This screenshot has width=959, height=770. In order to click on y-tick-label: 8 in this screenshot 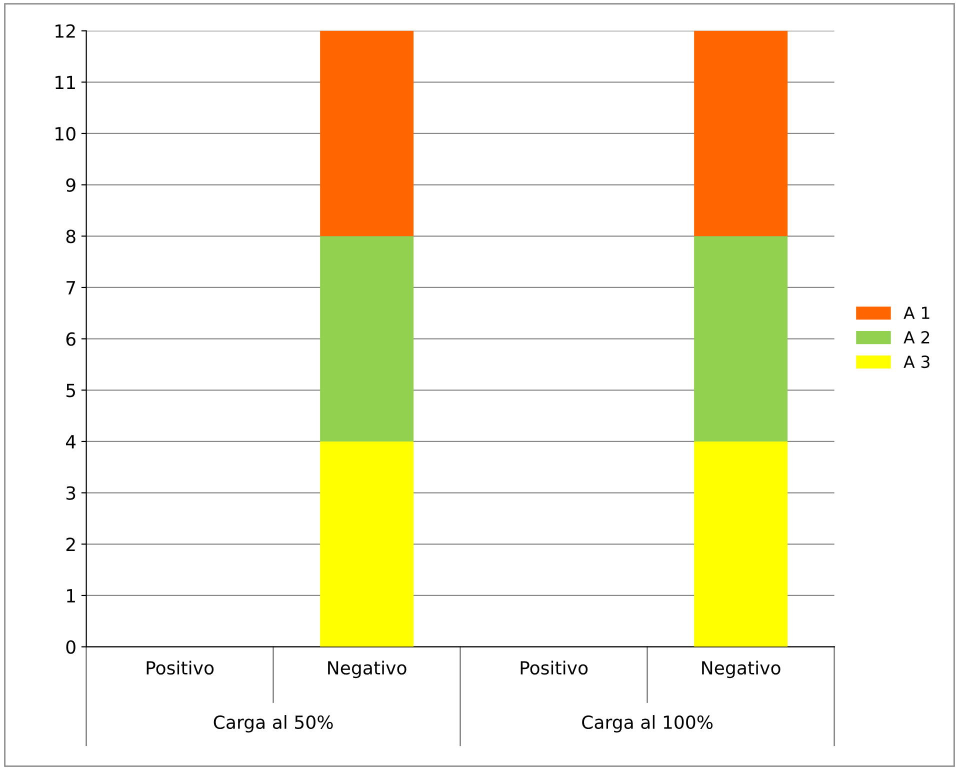, I will do `click(71, 237)`.